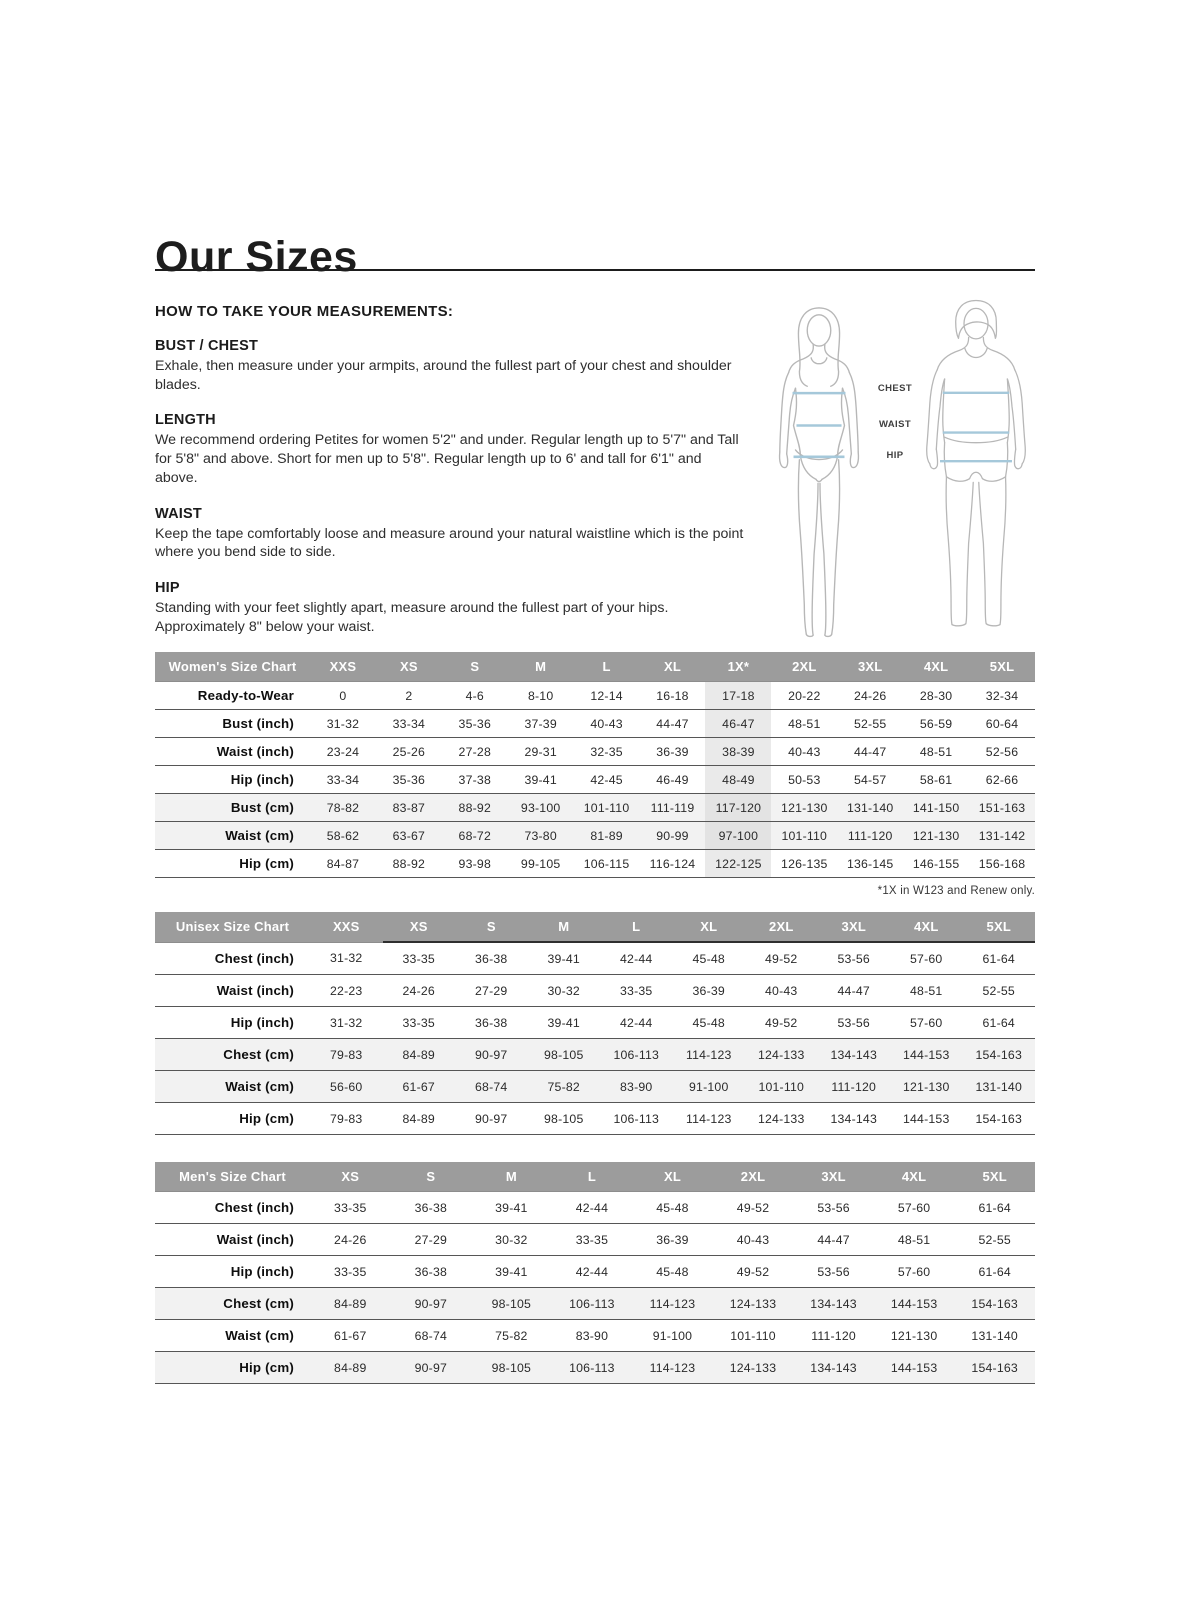  Describe the element at coordinates (895, 455) in the screenshot. I see `hip-label: HIP` at that location.